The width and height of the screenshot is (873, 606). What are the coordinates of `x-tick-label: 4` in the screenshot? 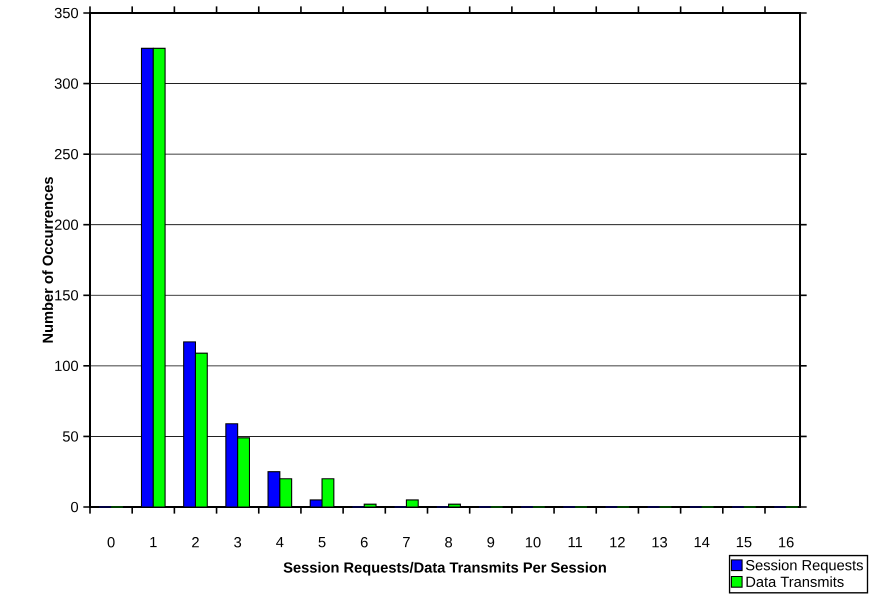 It's located at (280, 542).